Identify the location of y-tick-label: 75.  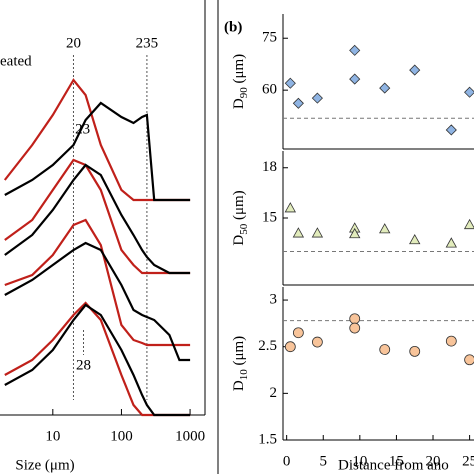
(269, 38).